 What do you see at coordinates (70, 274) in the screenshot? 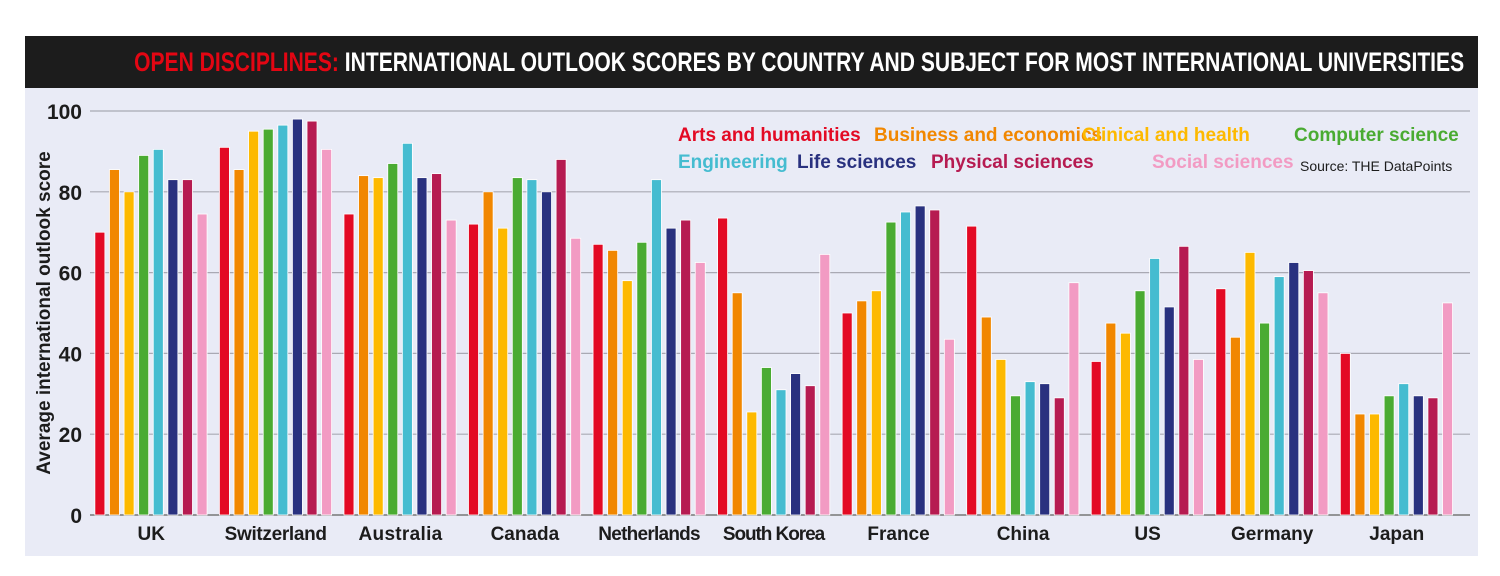
I see `y-tick-label: 60` at bounding box center [70, 274].